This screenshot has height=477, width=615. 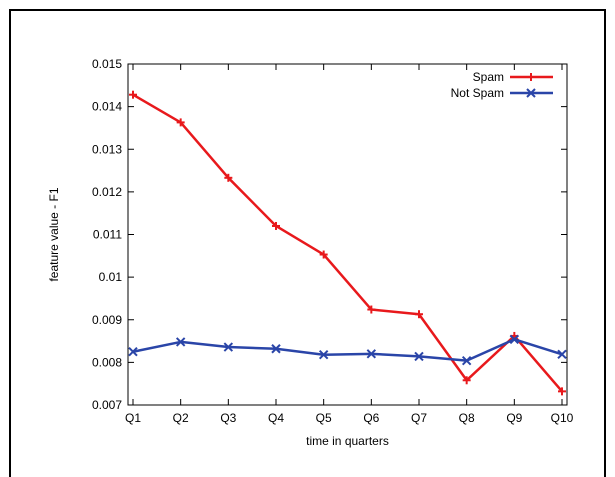 I want to click on legend-marker-spam, so click(x=531, y=77).